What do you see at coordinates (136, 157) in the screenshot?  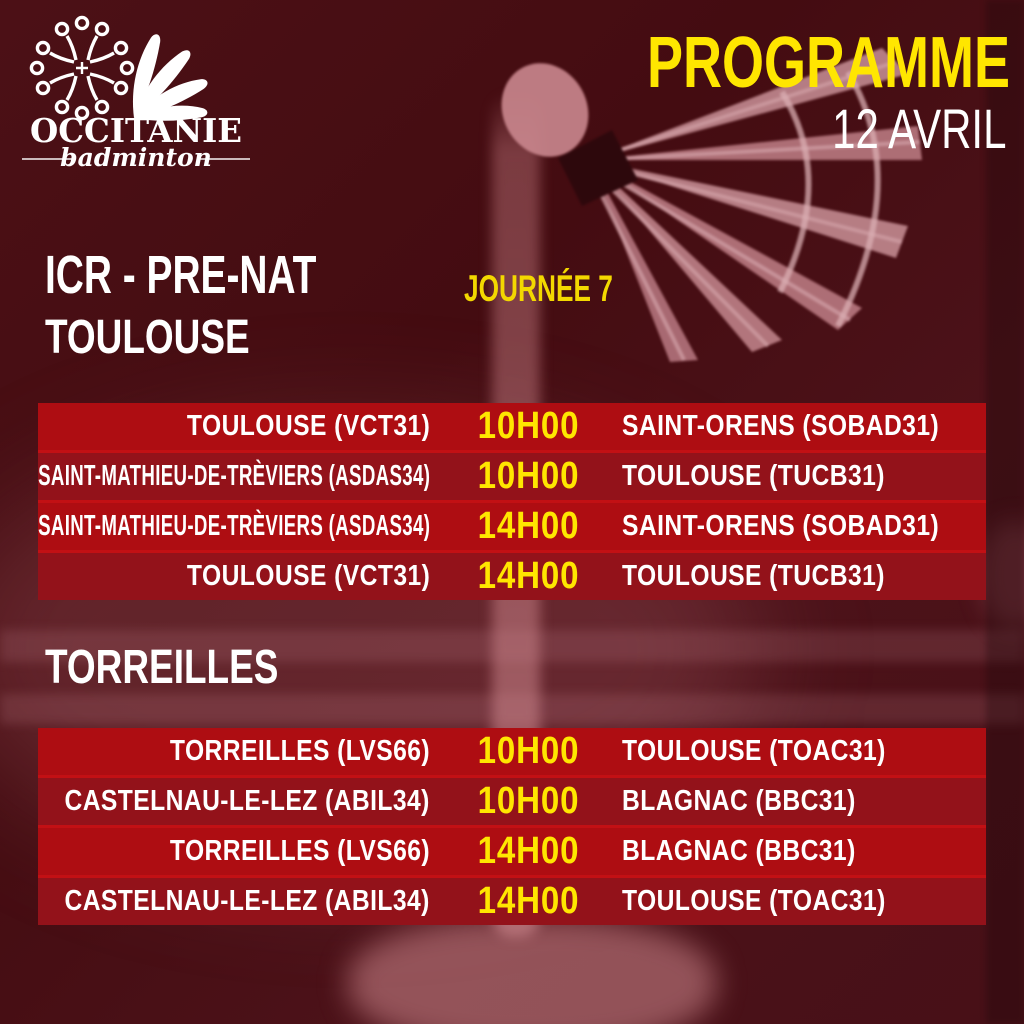 I see `logo-subtitle: badminton` at bounding box center [136, 157].